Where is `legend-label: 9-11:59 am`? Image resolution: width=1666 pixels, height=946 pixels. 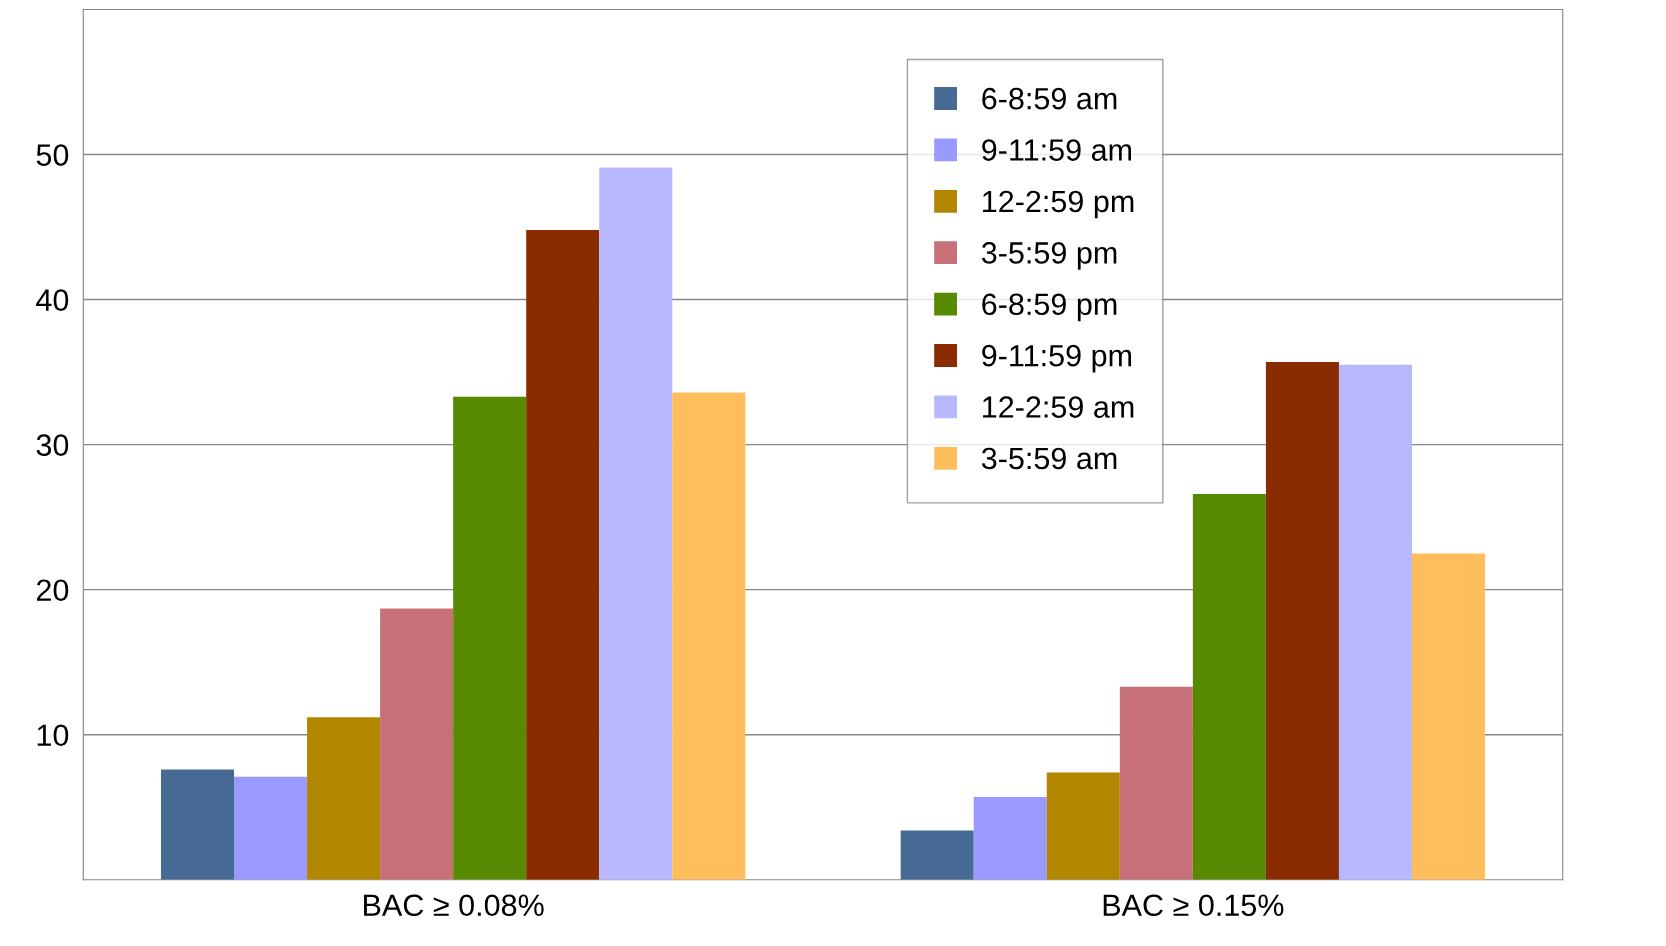 legend-label: 9-11:59 am is located at coordinates (1057, 150).